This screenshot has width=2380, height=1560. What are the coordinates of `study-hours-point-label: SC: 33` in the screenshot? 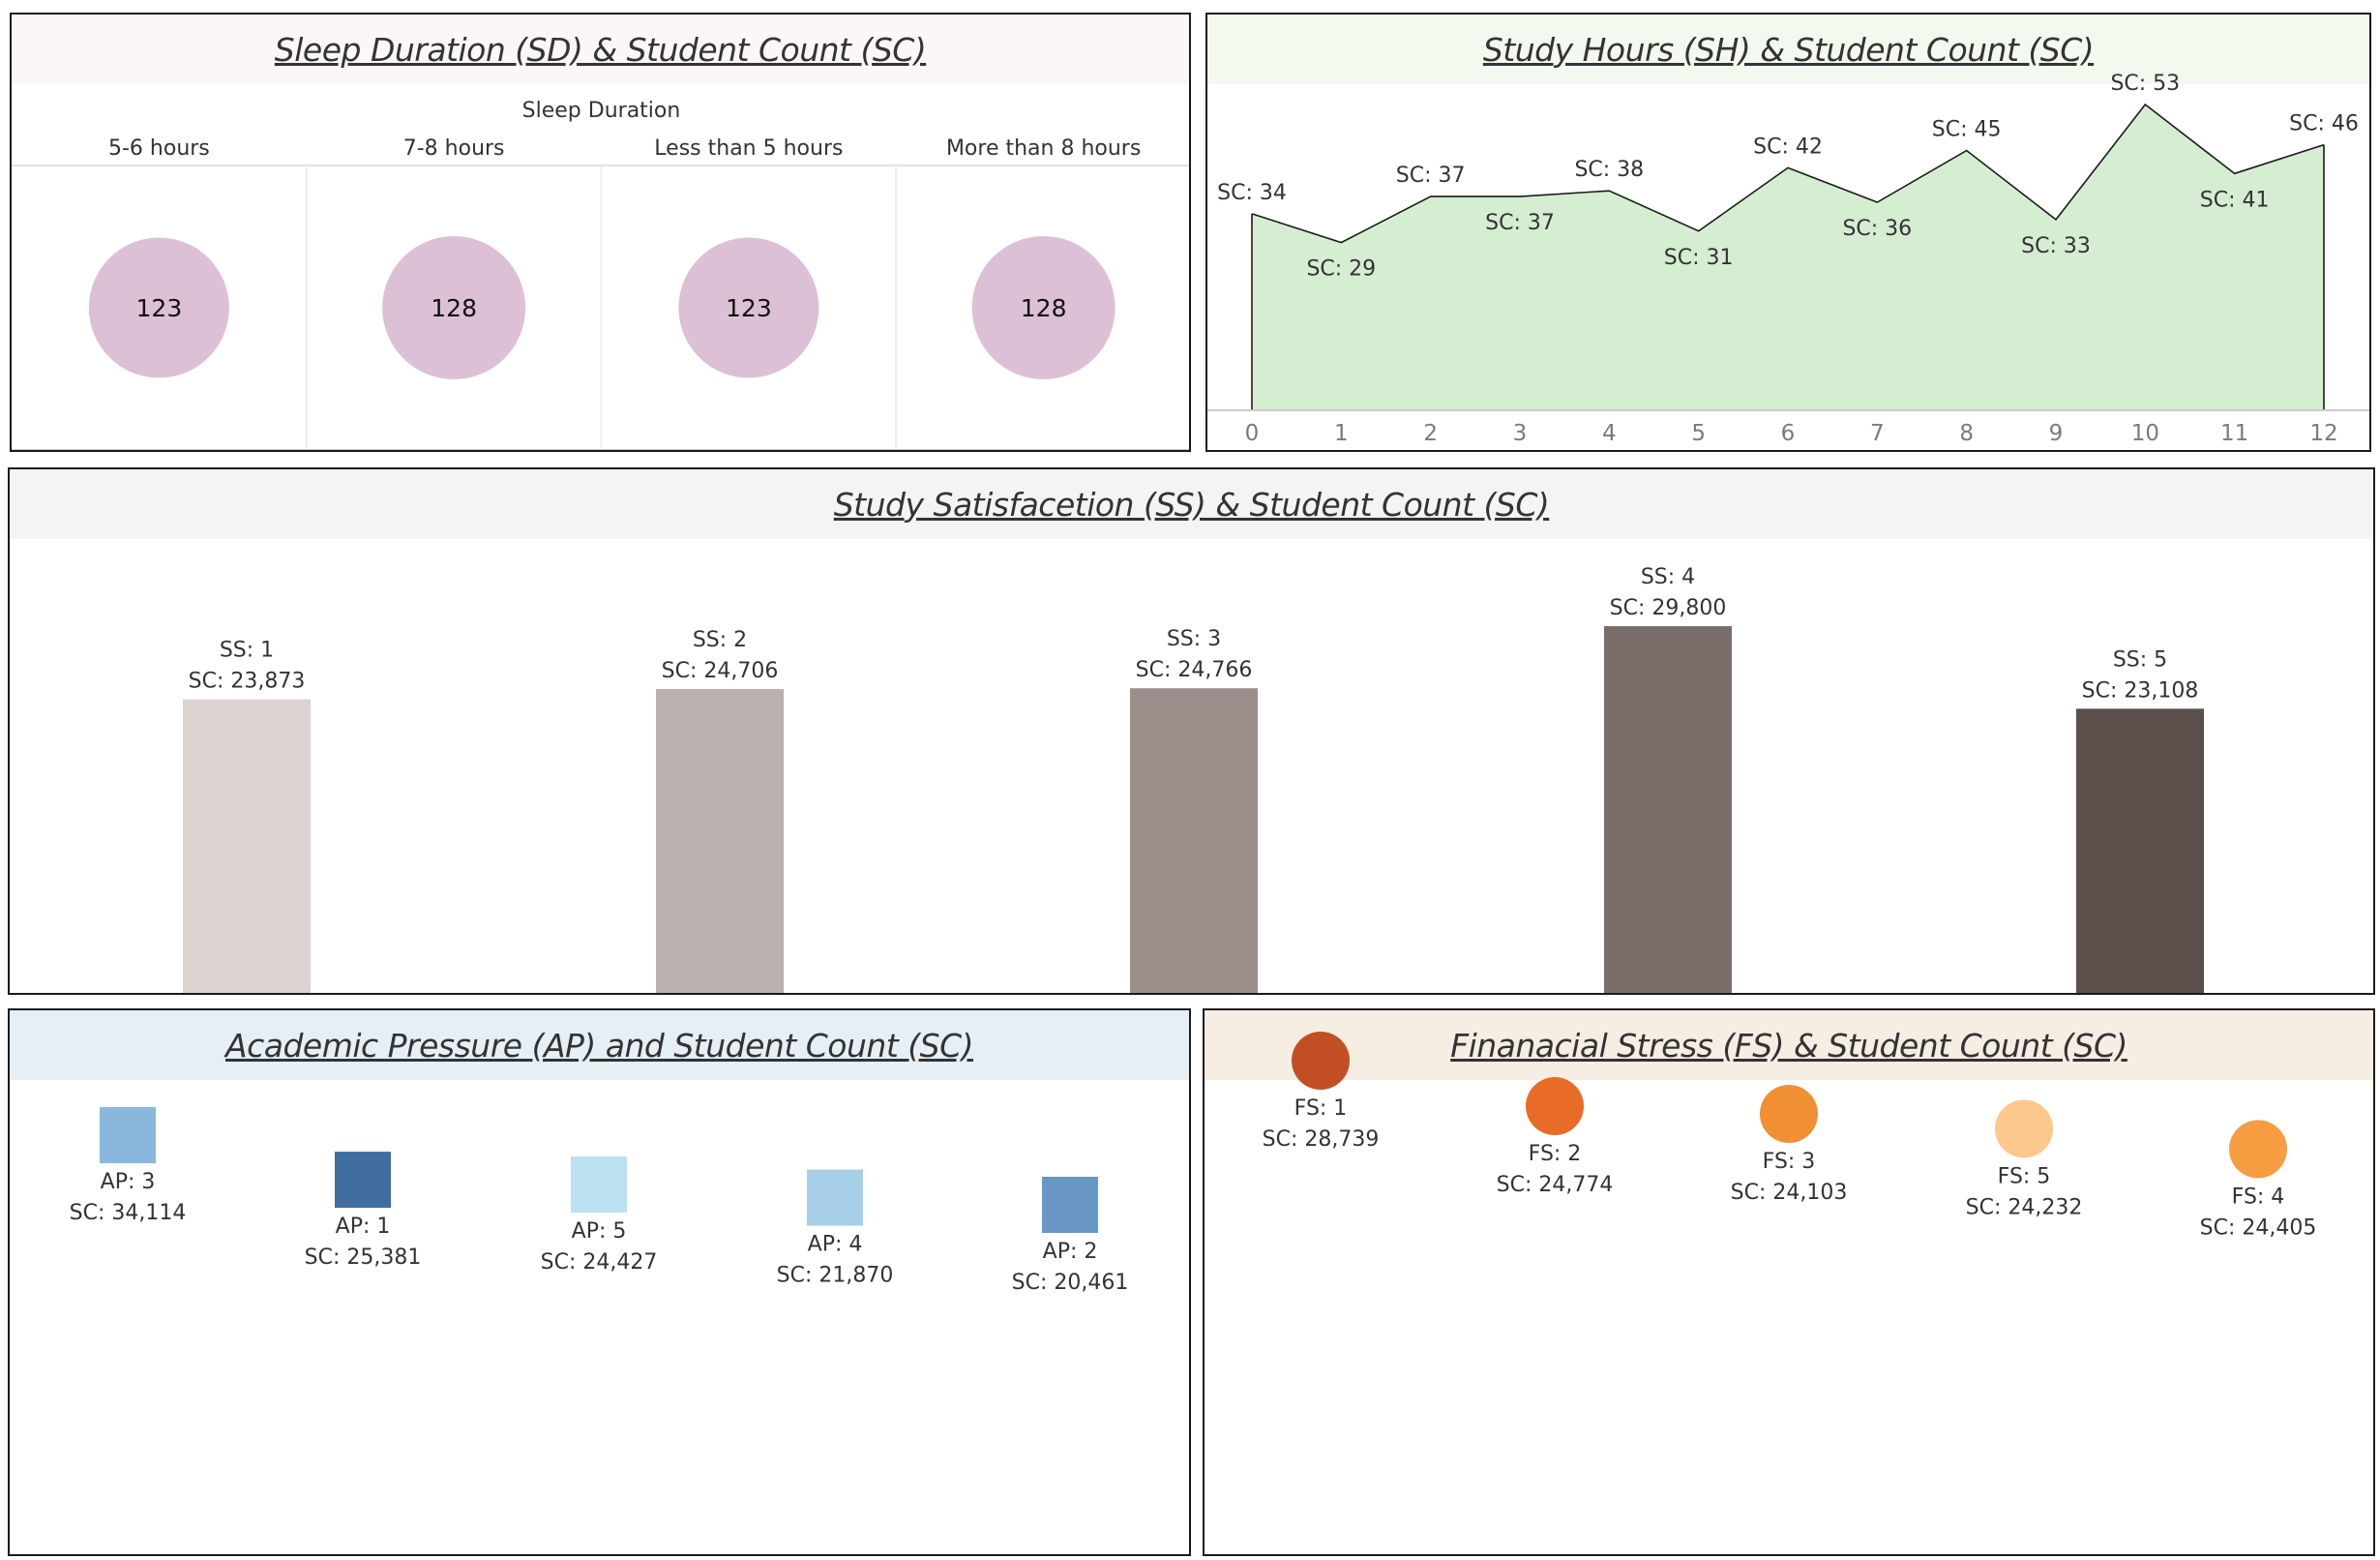 It's located at (2056, 246).